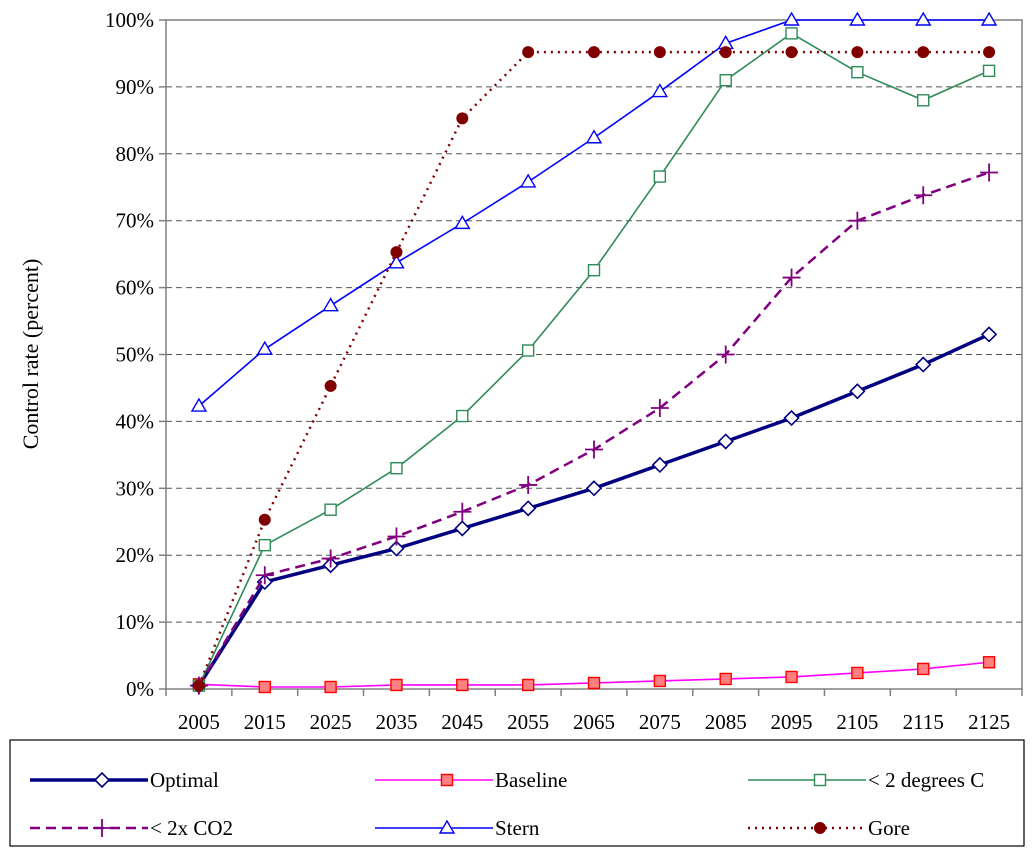 The height and width of the screenshot is (854, 1034). Describe the element at coordinates (124, 780) in the screenshot. I see `legend-entry: Optimal` at that location.